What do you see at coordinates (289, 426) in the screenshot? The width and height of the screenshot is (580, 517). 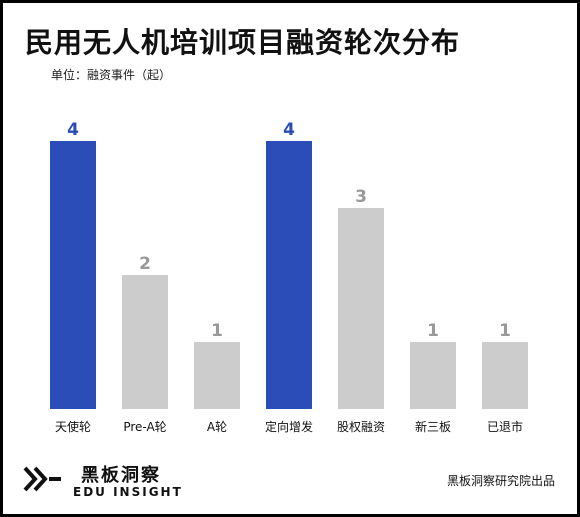 I see `category-label-4: 定向增发` at bounding box center [289, 426].